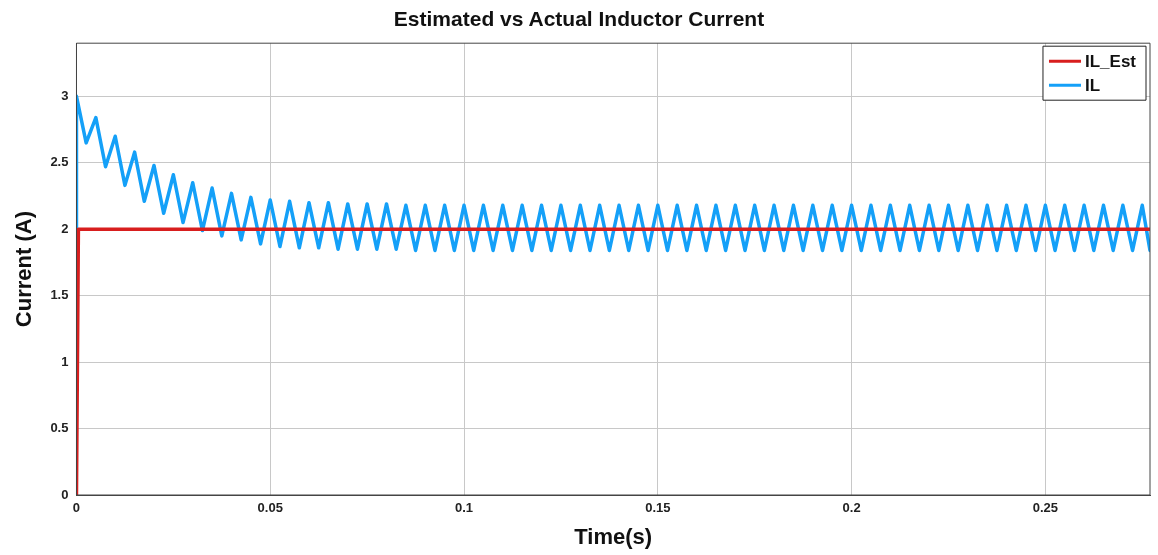  Describe the element at coordinates (65, 361) in the screenshot. I see `y-tick-label: 1` at that location.